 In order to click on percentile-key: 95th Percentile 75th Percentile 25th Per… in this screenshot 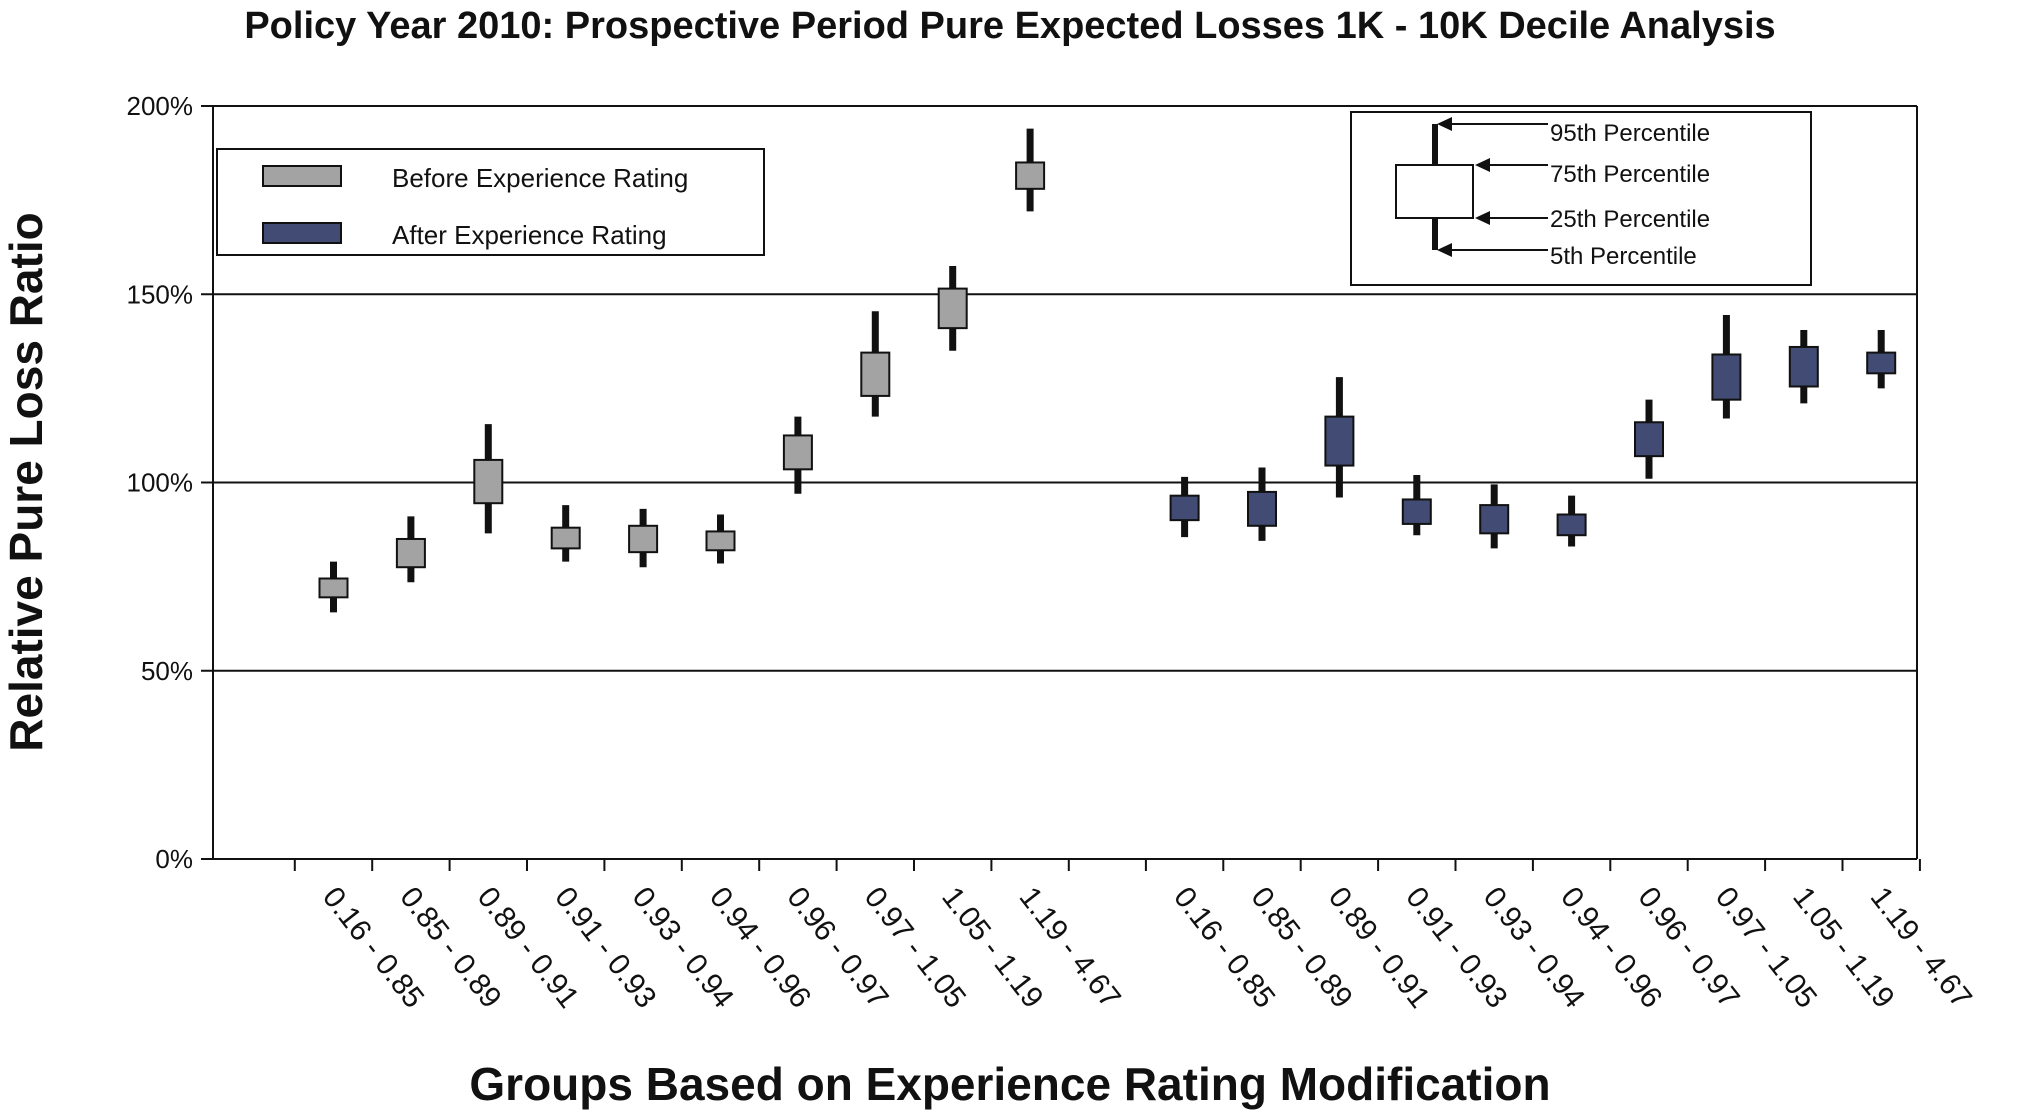, I will do `click(1581, 198)`.